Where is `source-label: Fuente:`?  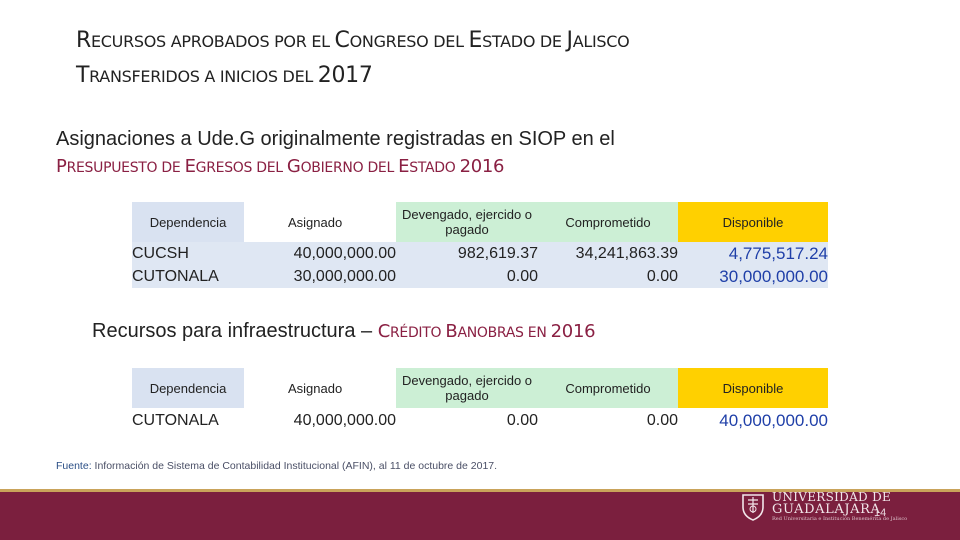 source-label: Fuente: is located at coordinates (74, 466).